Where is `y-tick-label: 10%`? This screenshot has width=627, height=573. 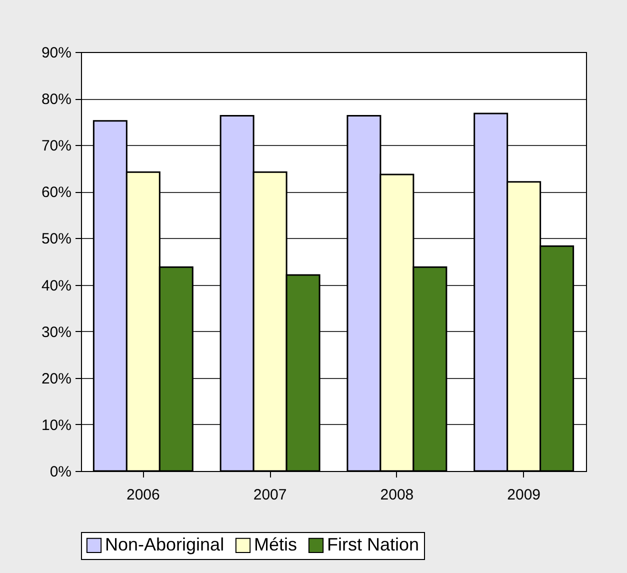
y-tick-label: 10% is located at coordinates (56, 425).